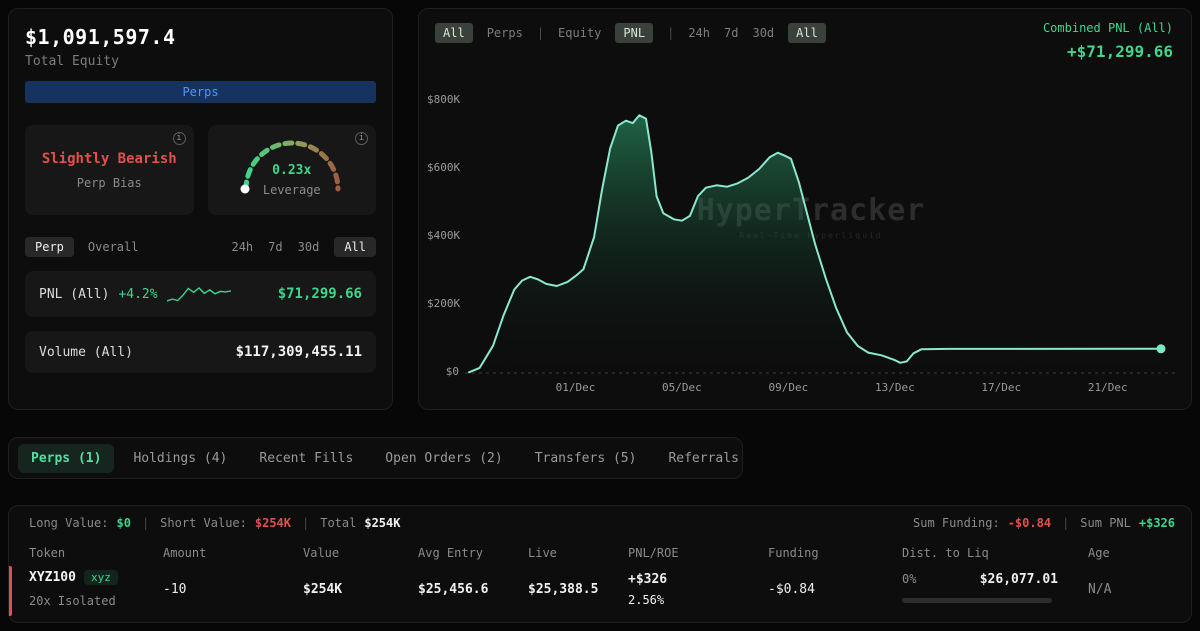 Image resolution: width=1200 pixels, height=631 pixels. What do you see at coordinates (290, 167) in the screenshot?
I see `leverage-gauge` at bounding box center [290, 167].